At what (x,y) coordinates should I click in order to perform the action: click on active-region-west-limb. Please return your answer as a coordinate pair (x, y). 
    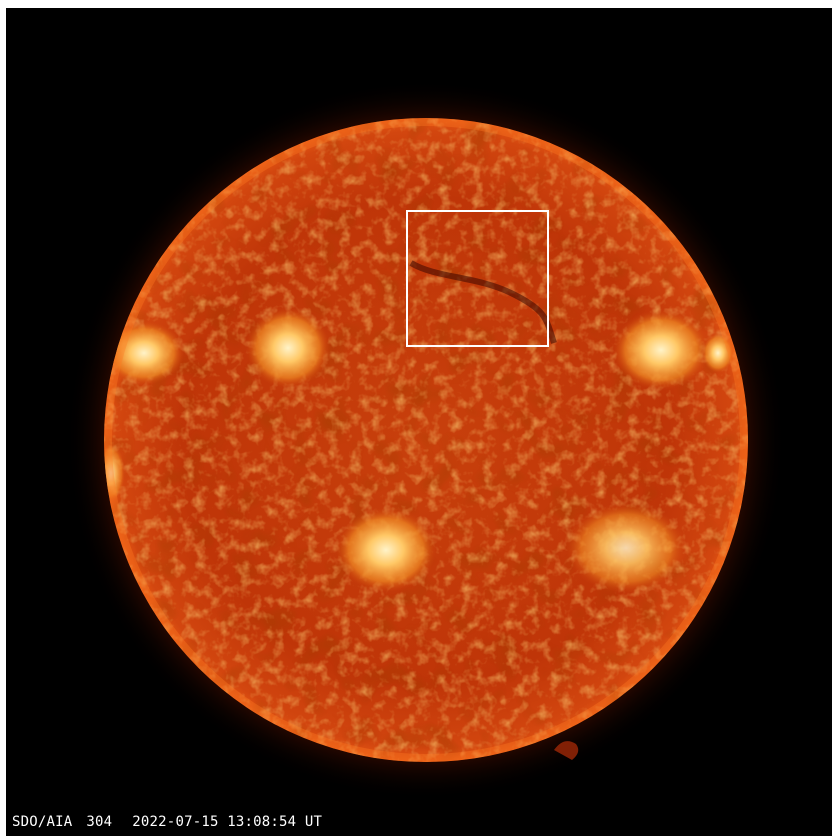
    Looking at the image, I should click on (144, 353).